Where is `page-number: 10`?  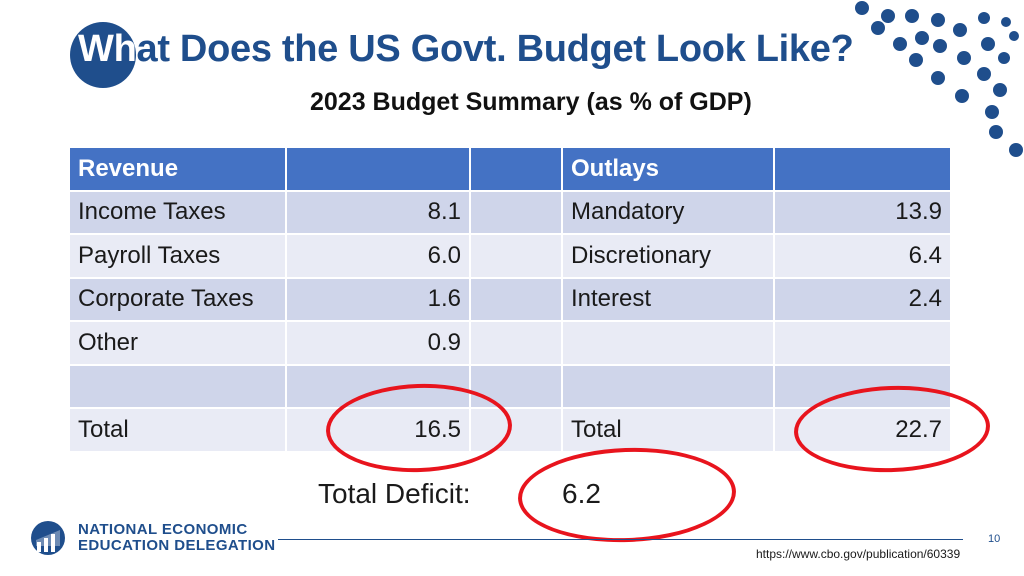
page-number: 10 is located at coordinates (994, 539).